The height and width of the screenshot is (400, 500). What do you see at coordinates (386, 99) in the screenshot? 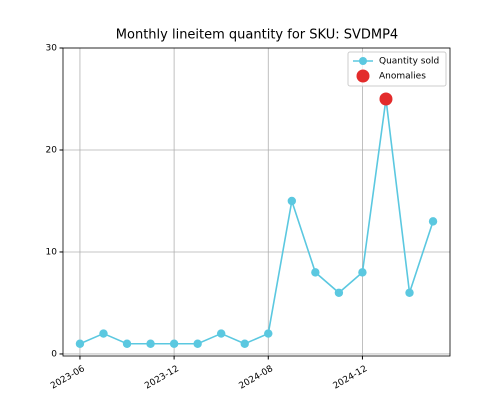
I see `anomaly-point` at bounding box center [386, 99].